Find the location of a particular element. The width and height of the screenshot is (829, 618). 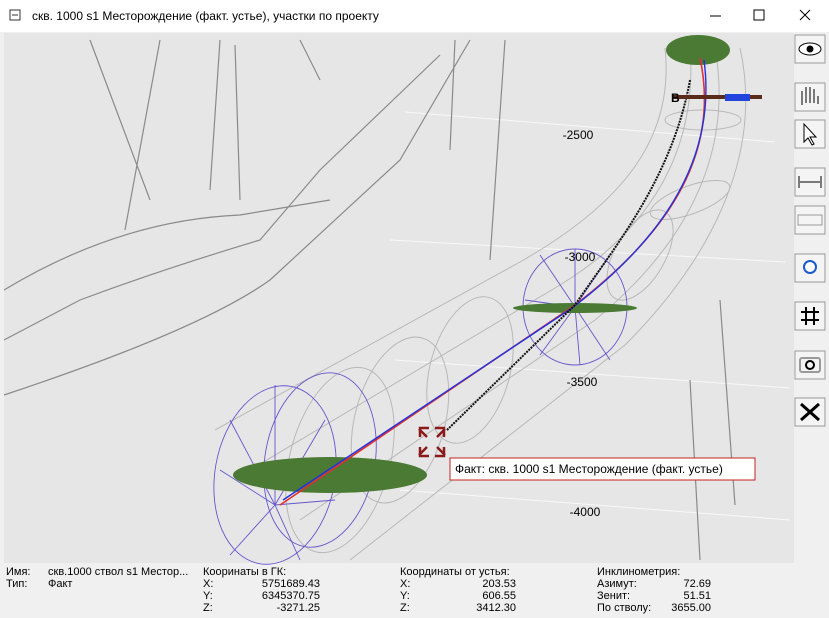

field-value: 6345370.75 is located at coordinates (291, 596).